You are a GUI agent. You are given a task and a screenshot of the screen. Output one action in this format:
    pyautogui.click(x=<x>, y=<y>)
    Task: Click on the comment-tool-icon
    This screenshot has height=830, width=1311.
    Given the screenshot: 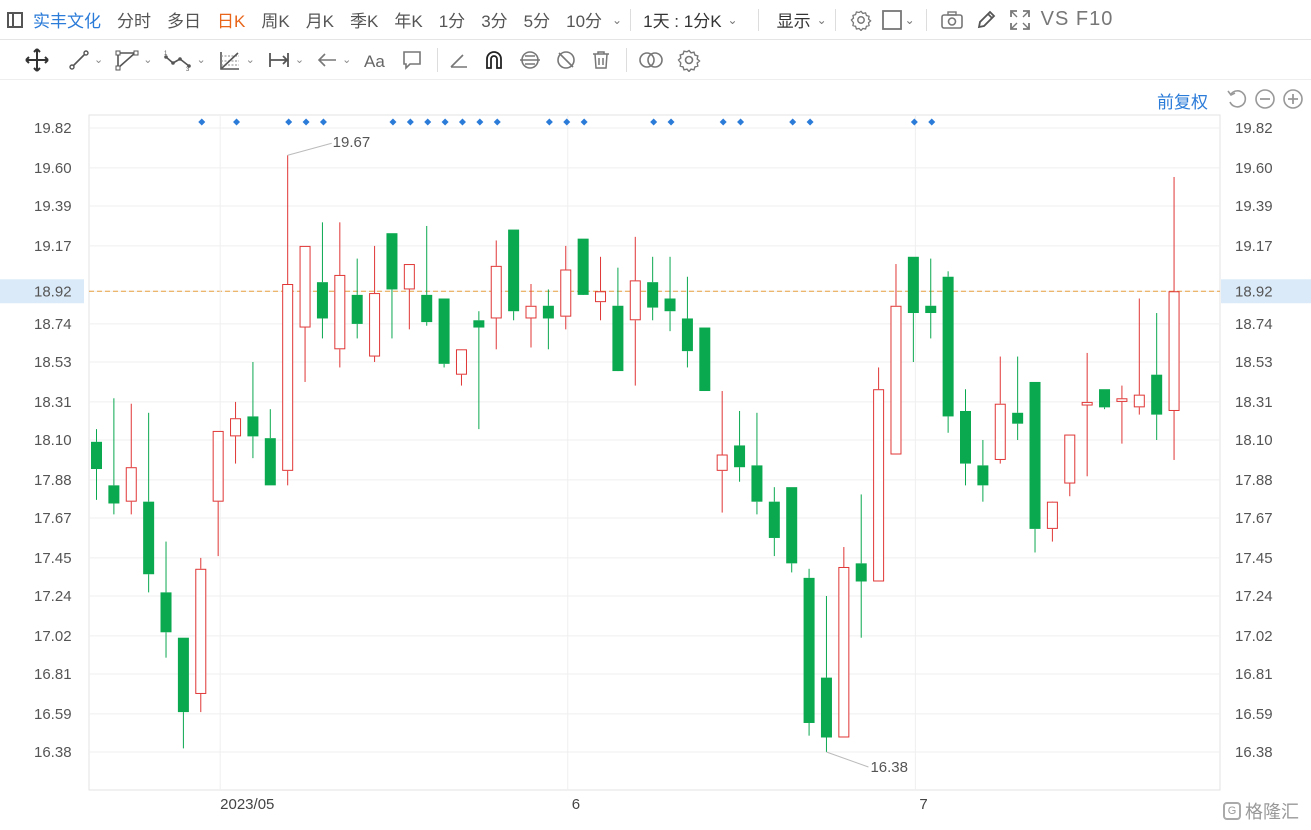 What is the action you would take?
    pyautogui.click(x=412, y=60)
    